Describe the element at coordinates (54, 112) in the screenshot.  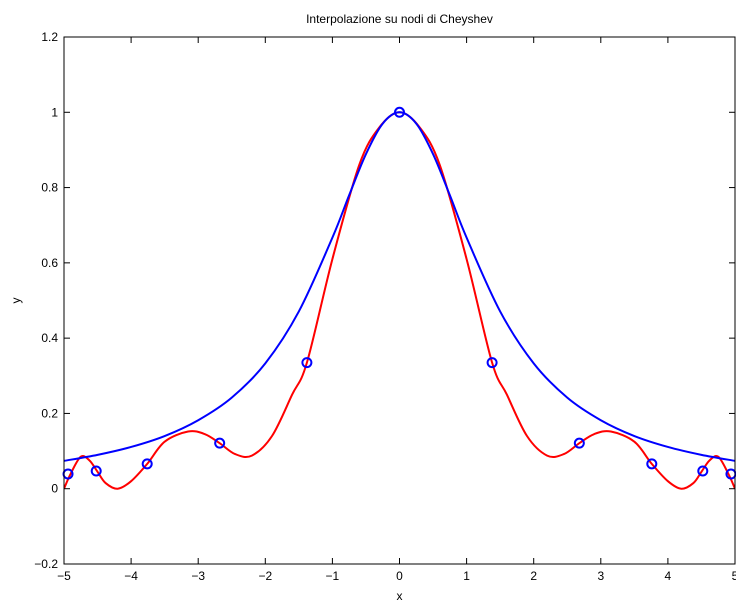
I see `y-tick-label: 1` at that location.